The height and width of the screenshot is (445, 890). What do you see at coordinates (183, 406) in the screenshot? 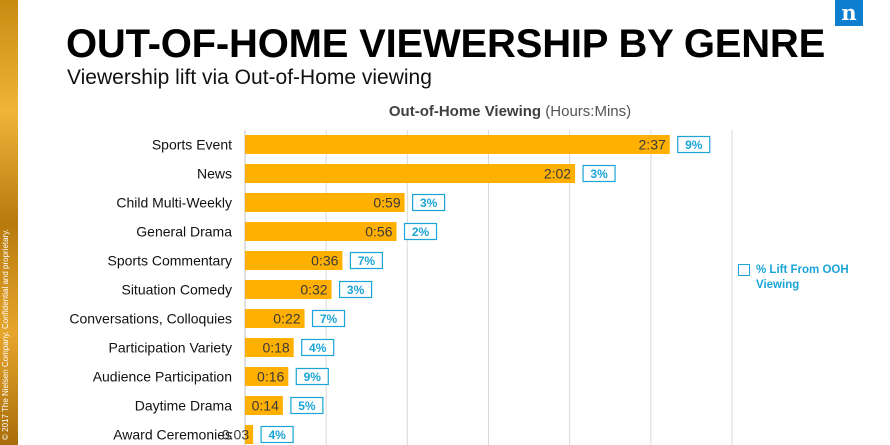
I see `category-label: Daytime Drama` at bounding box center [183, 406].